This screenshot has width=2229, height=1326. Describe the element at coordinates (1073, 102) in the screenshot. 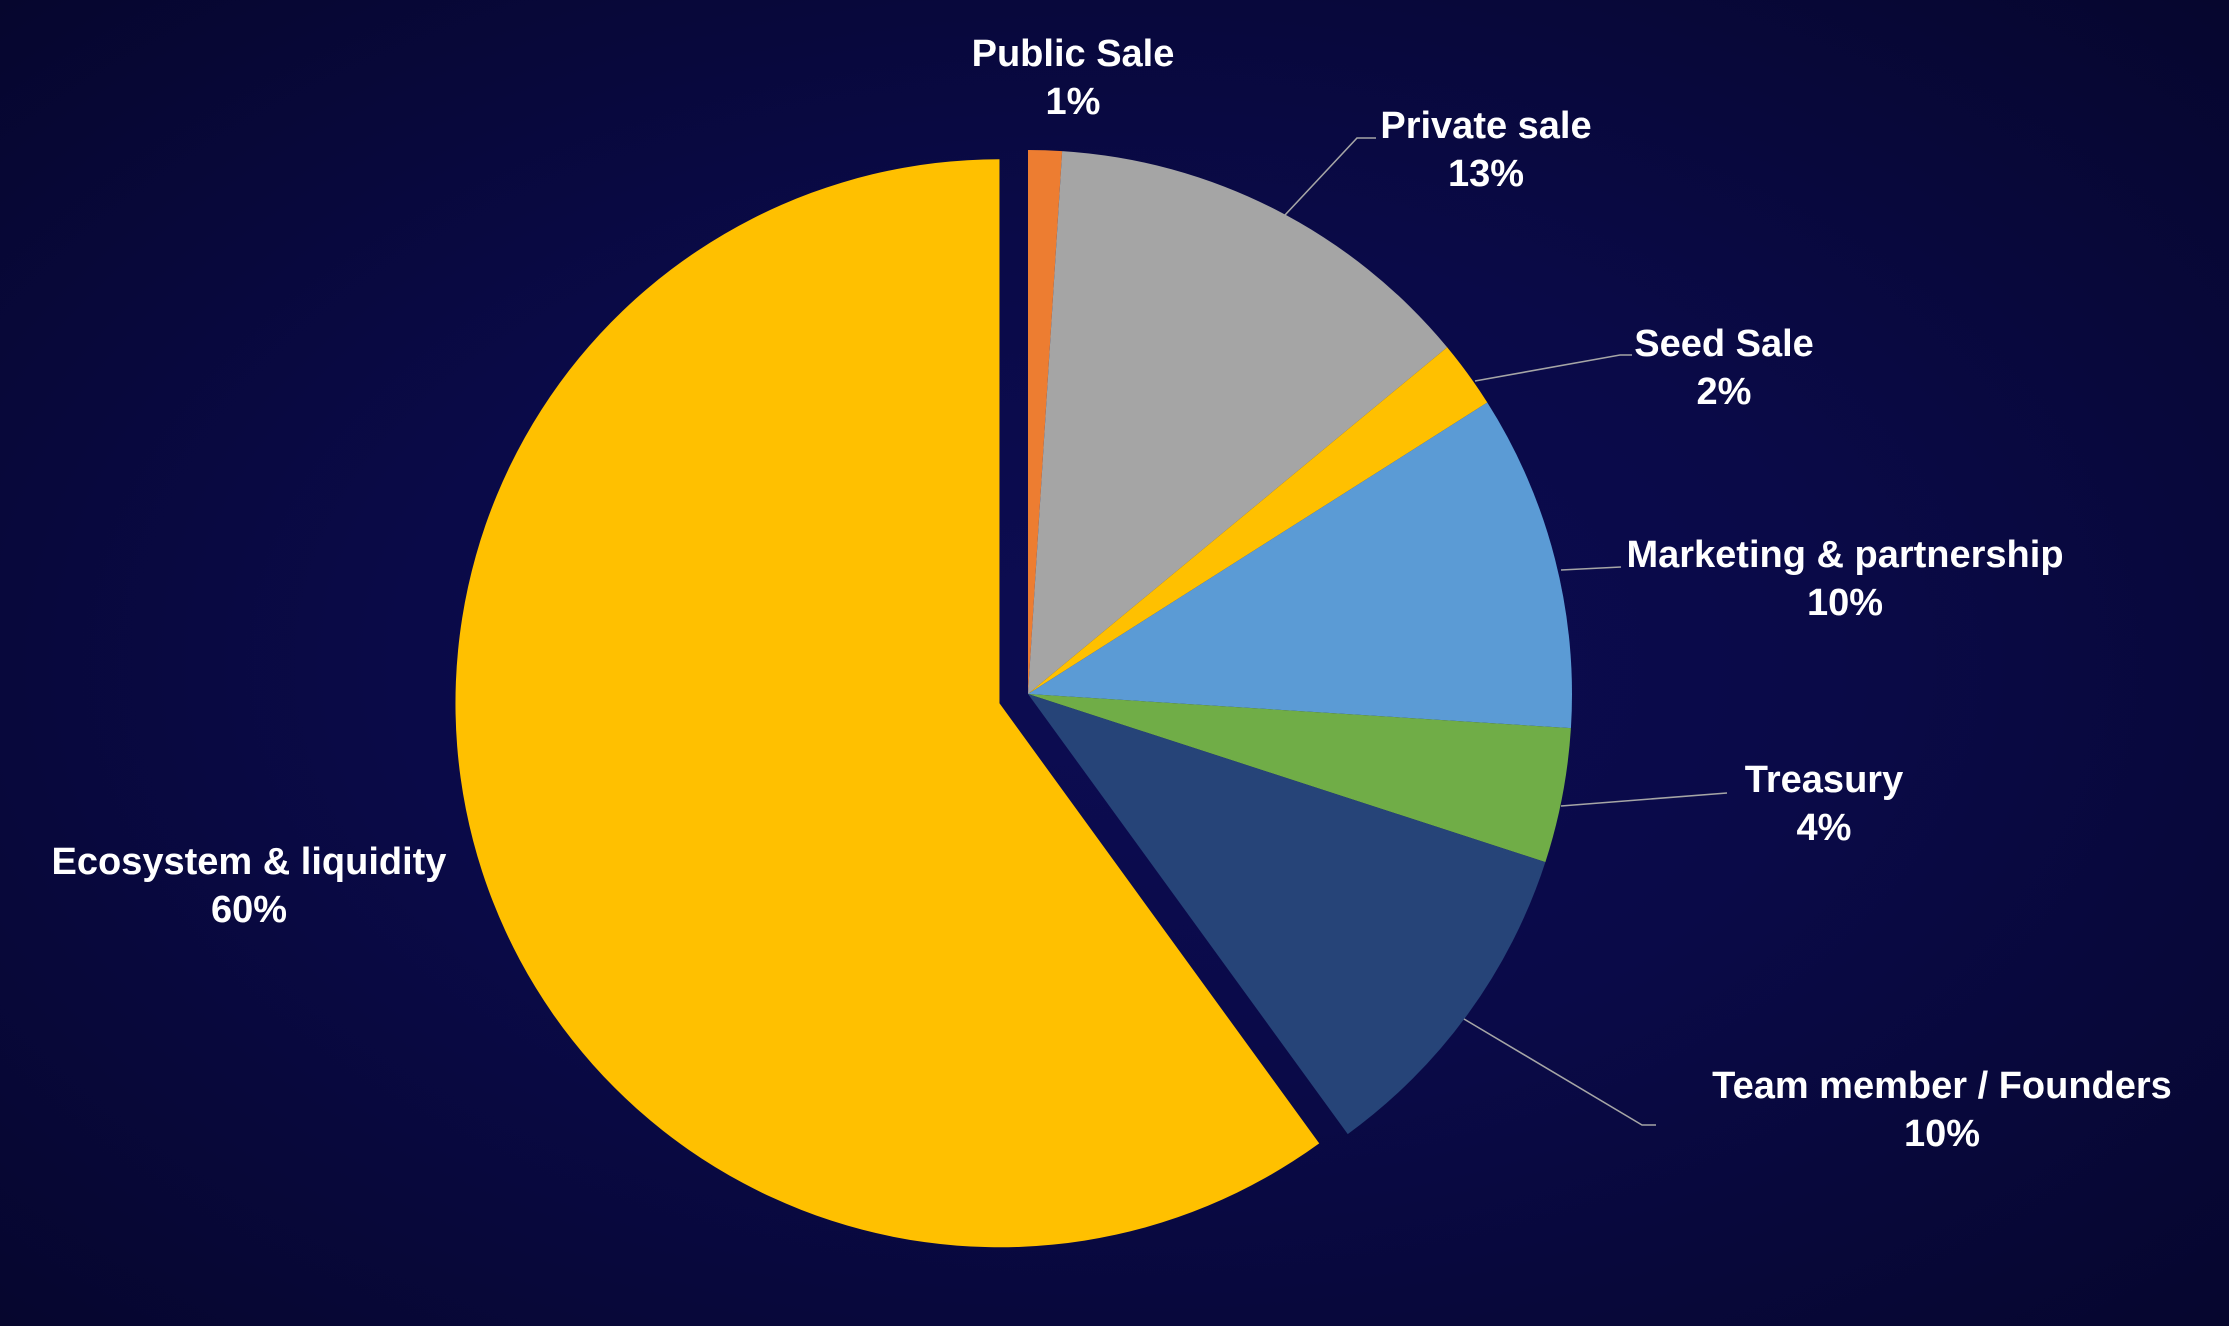

I see `value-public-sale: 1%` at that location.